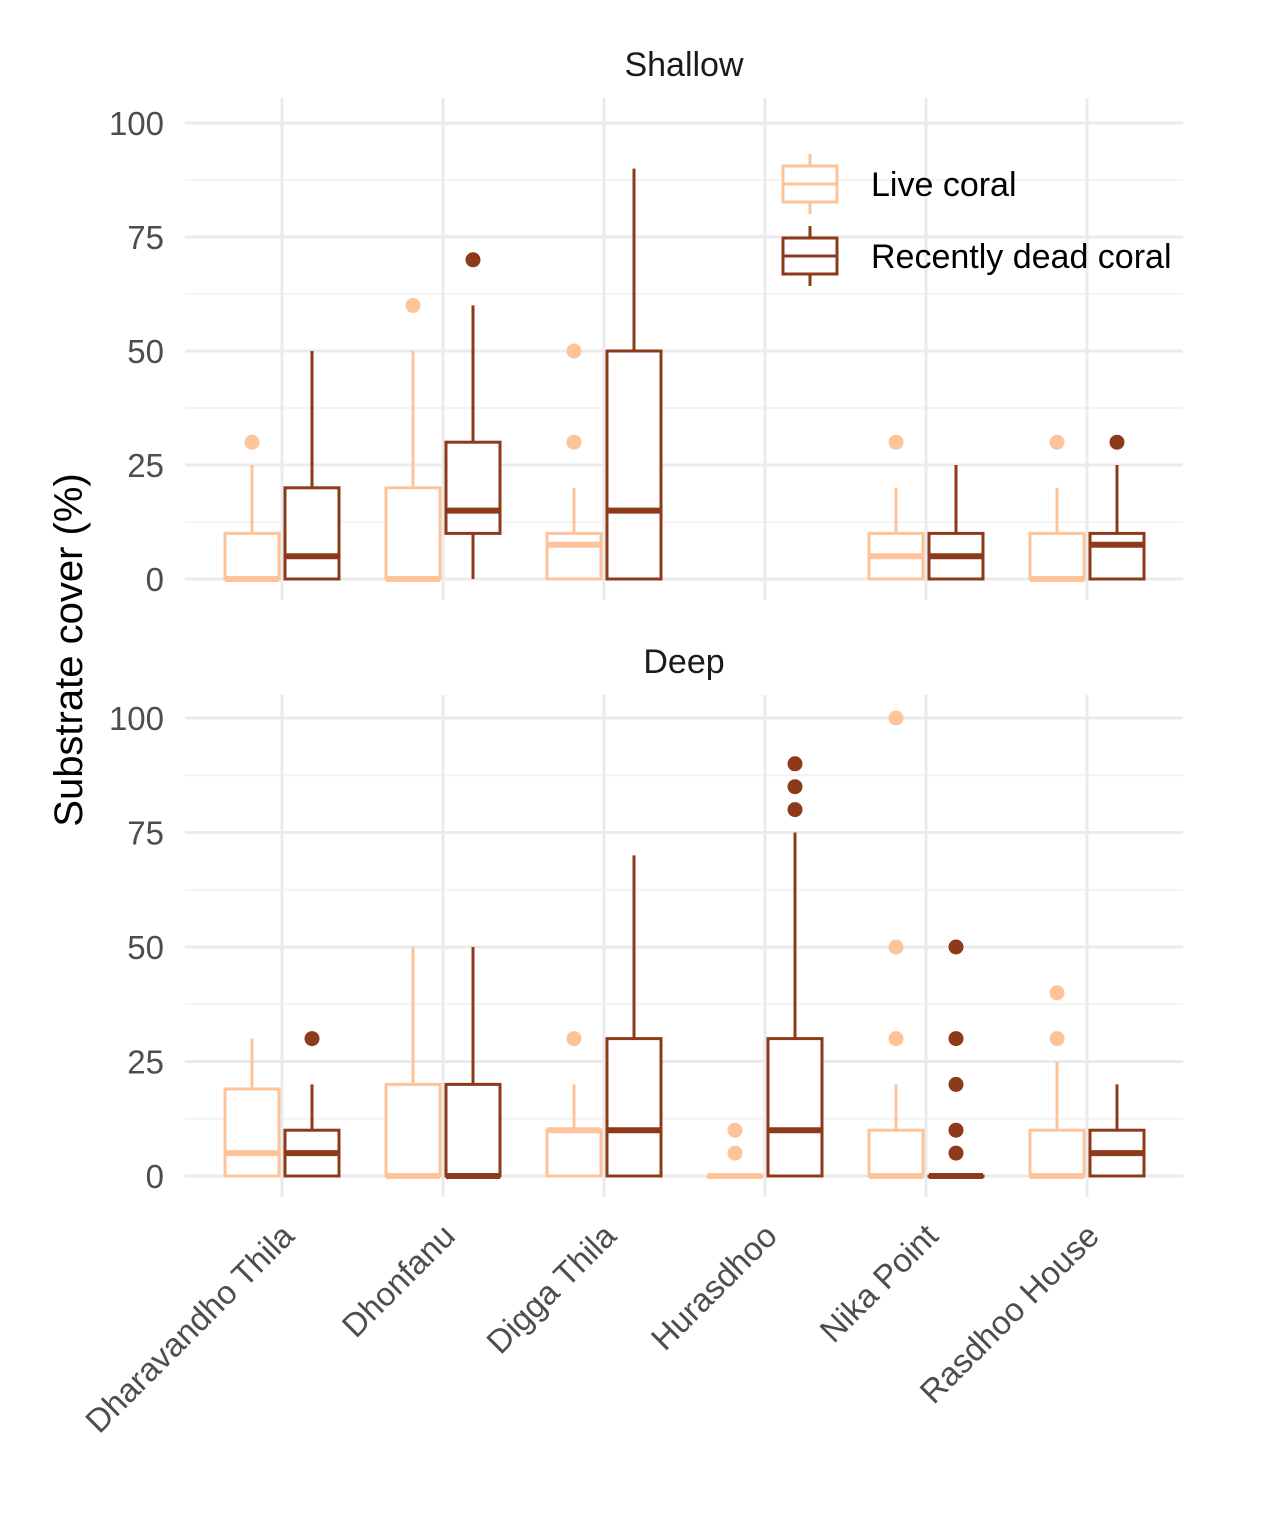 This screenshot has height=1521, width=1284. What do you see at coordinates (976, 220) in the screenshot?
I see `legend: Live coral Recently dead coral` at bounding box center [976, 220].